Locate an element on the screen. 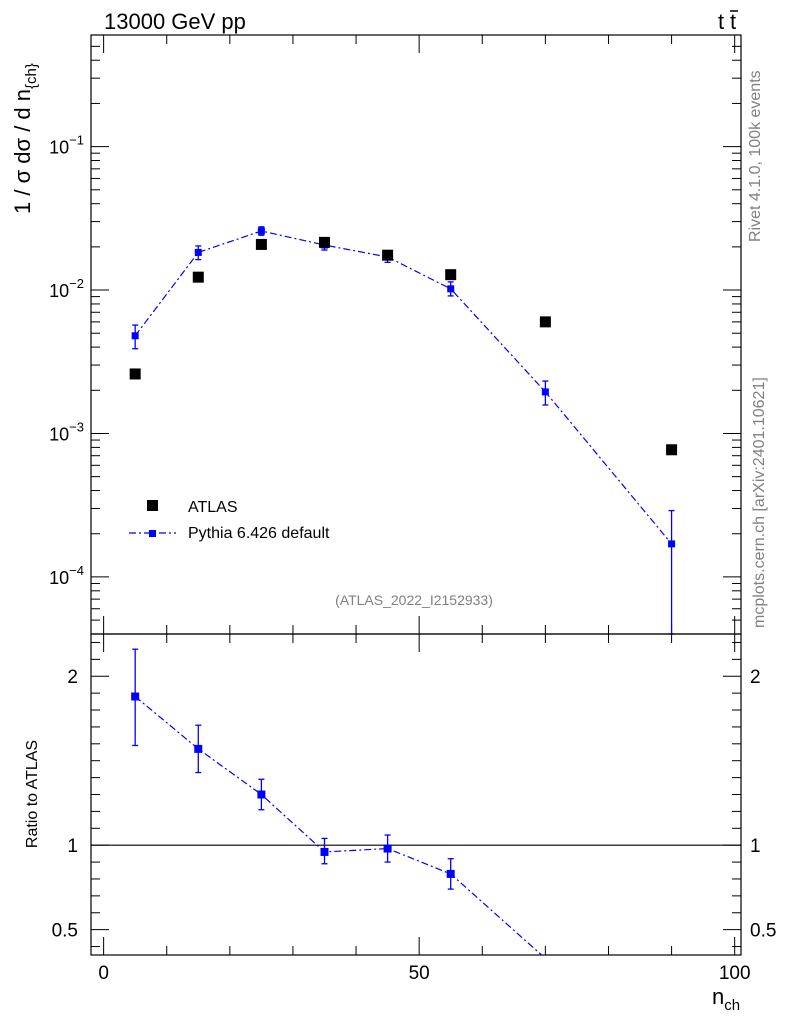  ratio-y-tick-label-right: 2 is located at coordinates (755, 677).